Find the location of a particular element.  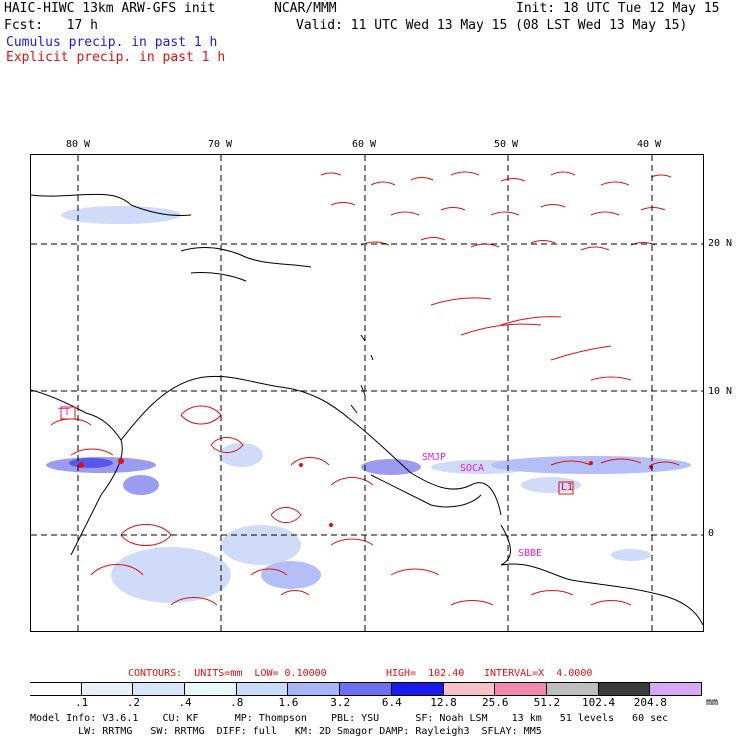

explicit-legend-title: Explicit precip. in past 1 h is located at coordinates (116, 57).